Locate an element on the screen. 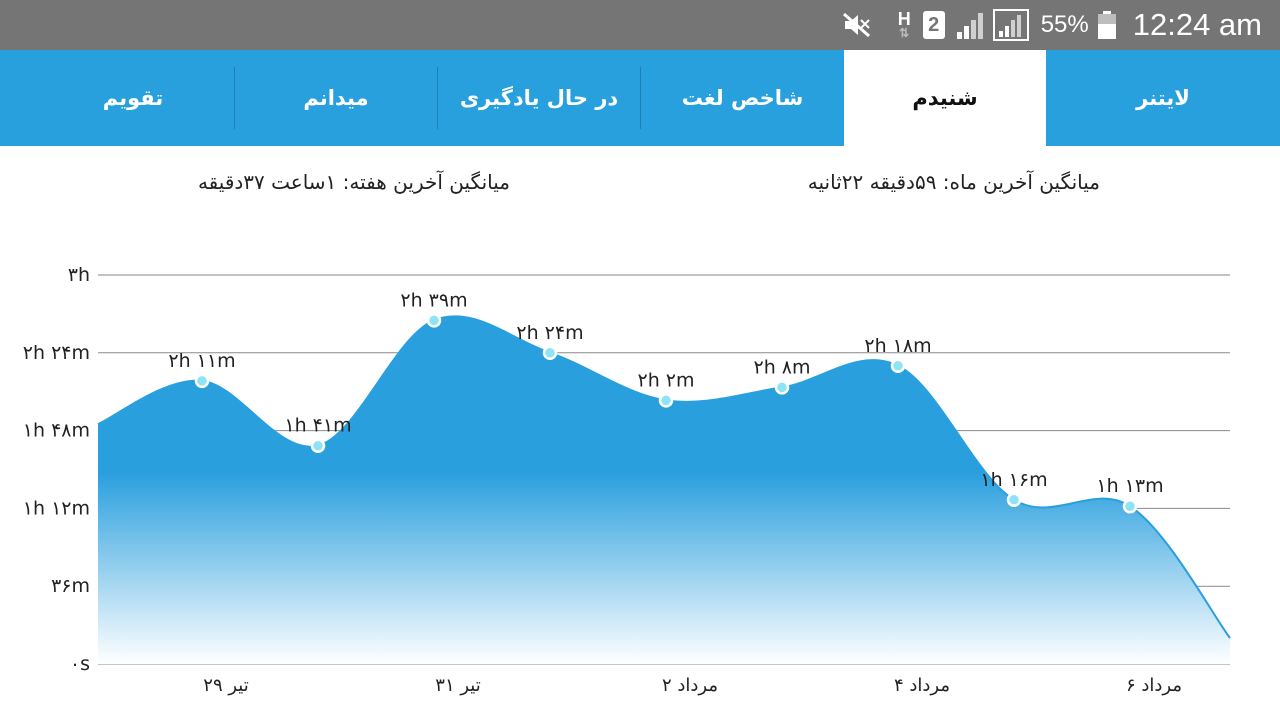 The height and width of the screenshot is (720, 1280). tab-label: تقویم is located at coordinates (133, 98).